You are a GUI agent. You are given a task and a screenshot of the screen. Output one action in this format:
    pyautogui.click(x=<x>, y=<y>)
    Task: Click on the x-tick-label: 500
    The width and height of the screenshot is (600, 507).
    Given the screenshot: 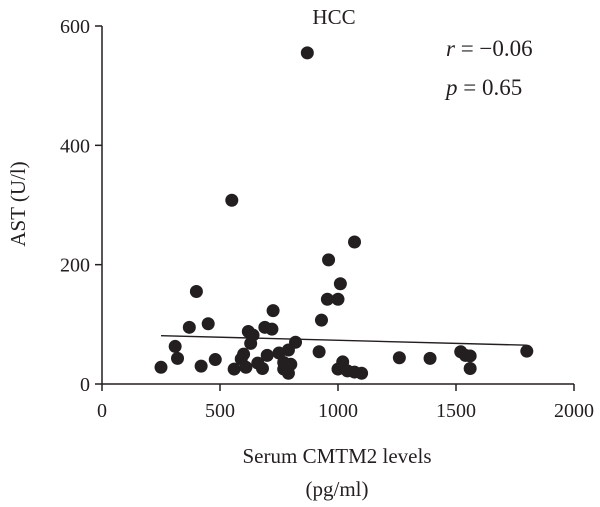 What is the action you would take?
    pyautogui.click(x=220, y=411)
    